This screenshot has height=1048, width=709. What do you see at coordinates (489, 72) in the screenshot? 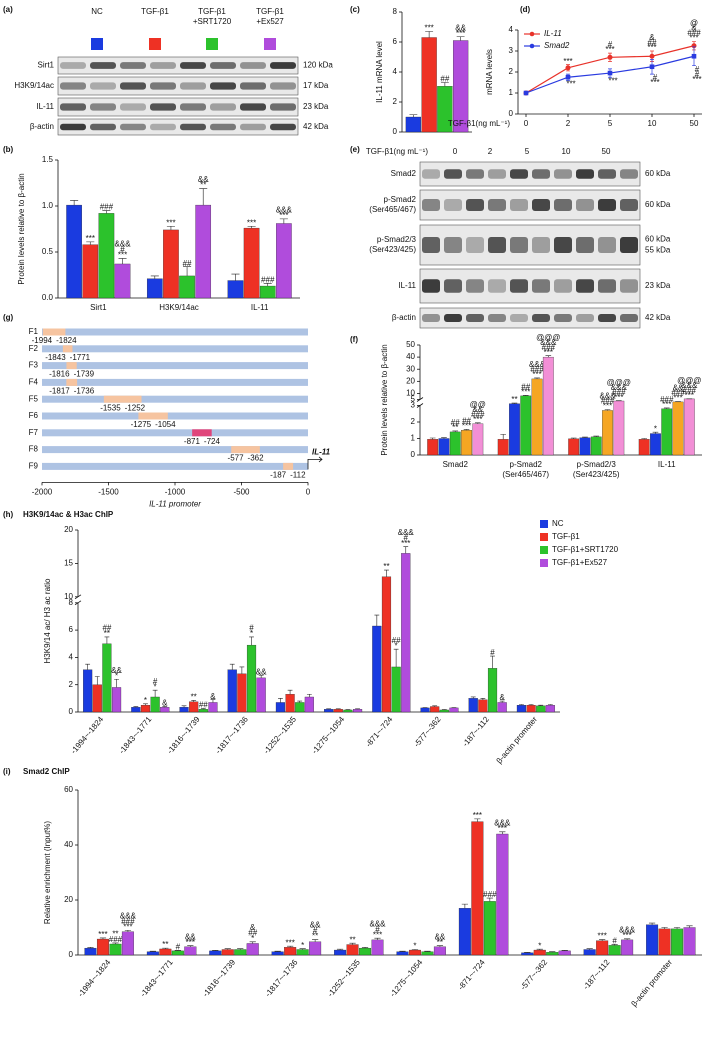
I see `y-axis-label: mRNA levels` at bounding box center [489, 72].